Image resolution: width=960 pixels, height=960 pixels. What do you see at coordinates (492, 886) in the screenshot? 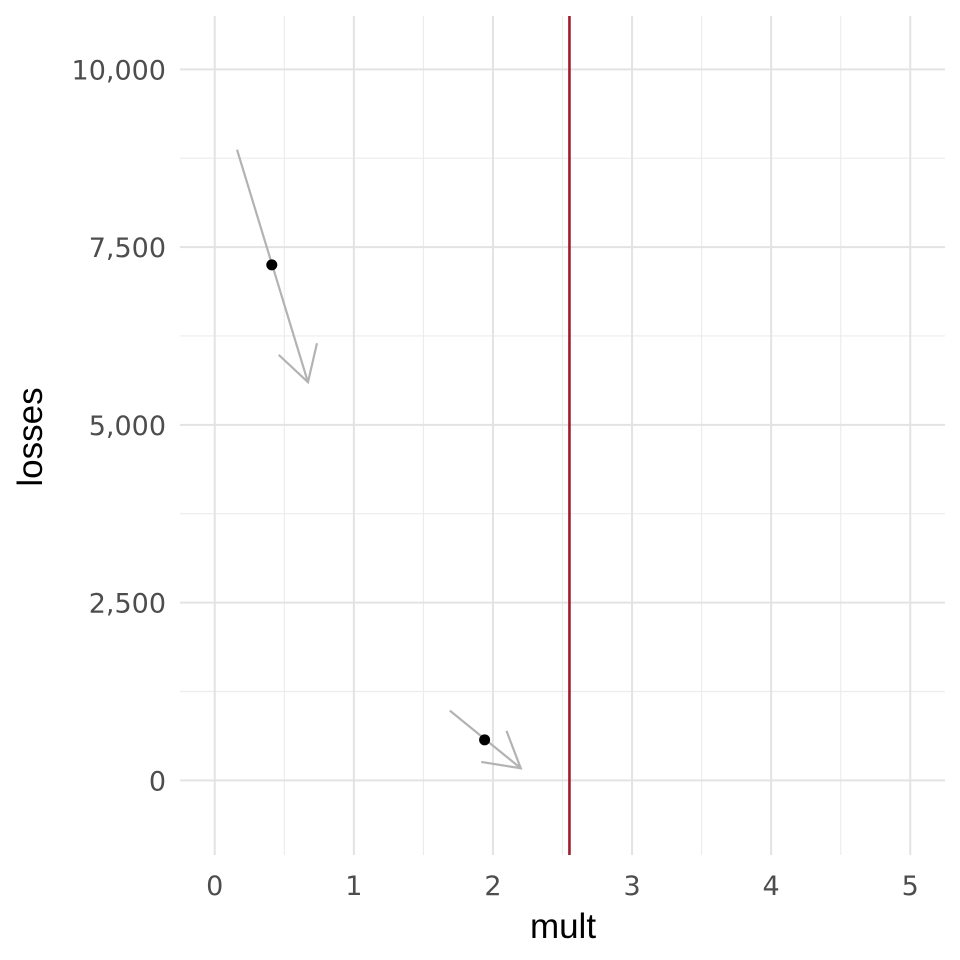
I see `x-tick-label: 2` at bounding box center [492, 886].